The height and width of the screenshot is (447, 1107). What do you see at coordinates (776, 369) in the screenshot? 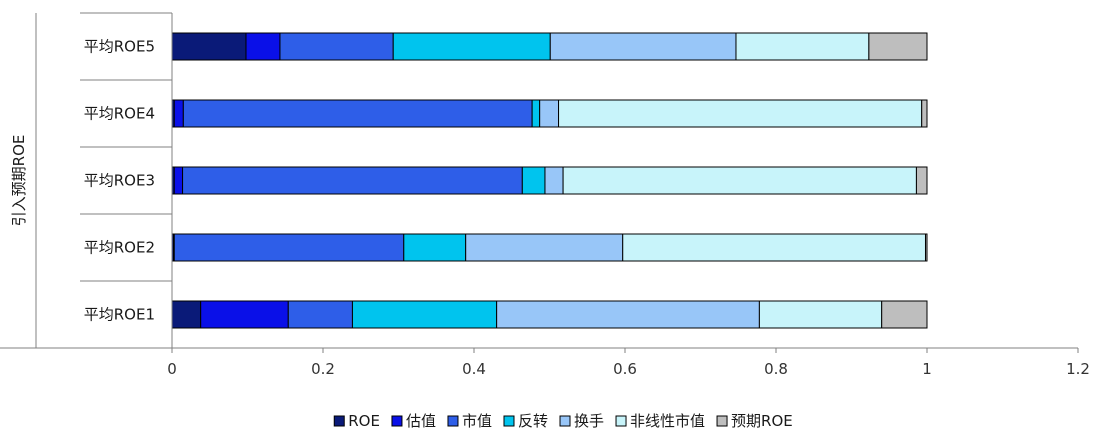
I see `x-tick-label: 0.8` at bounding box center [776, 369].